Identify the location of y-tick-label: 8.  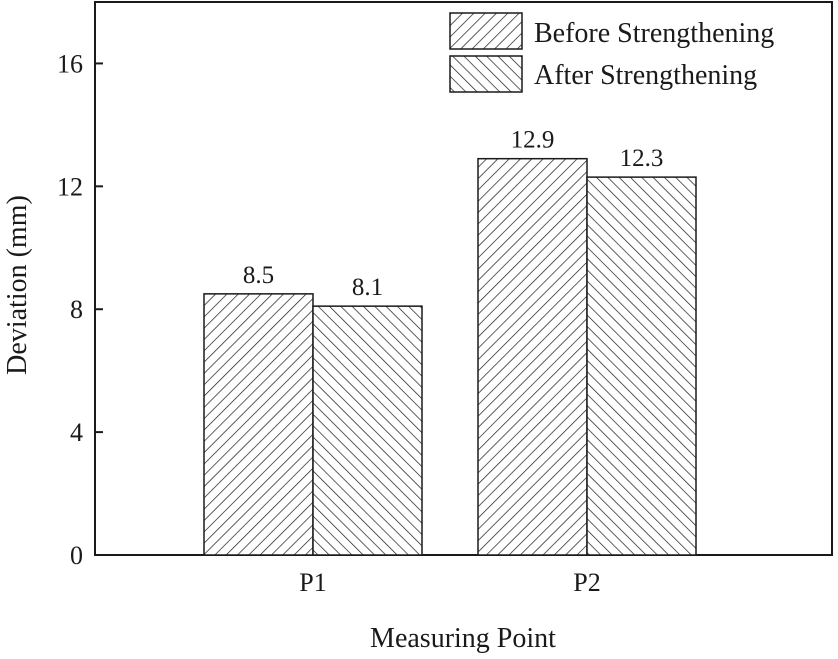
(76, 309).